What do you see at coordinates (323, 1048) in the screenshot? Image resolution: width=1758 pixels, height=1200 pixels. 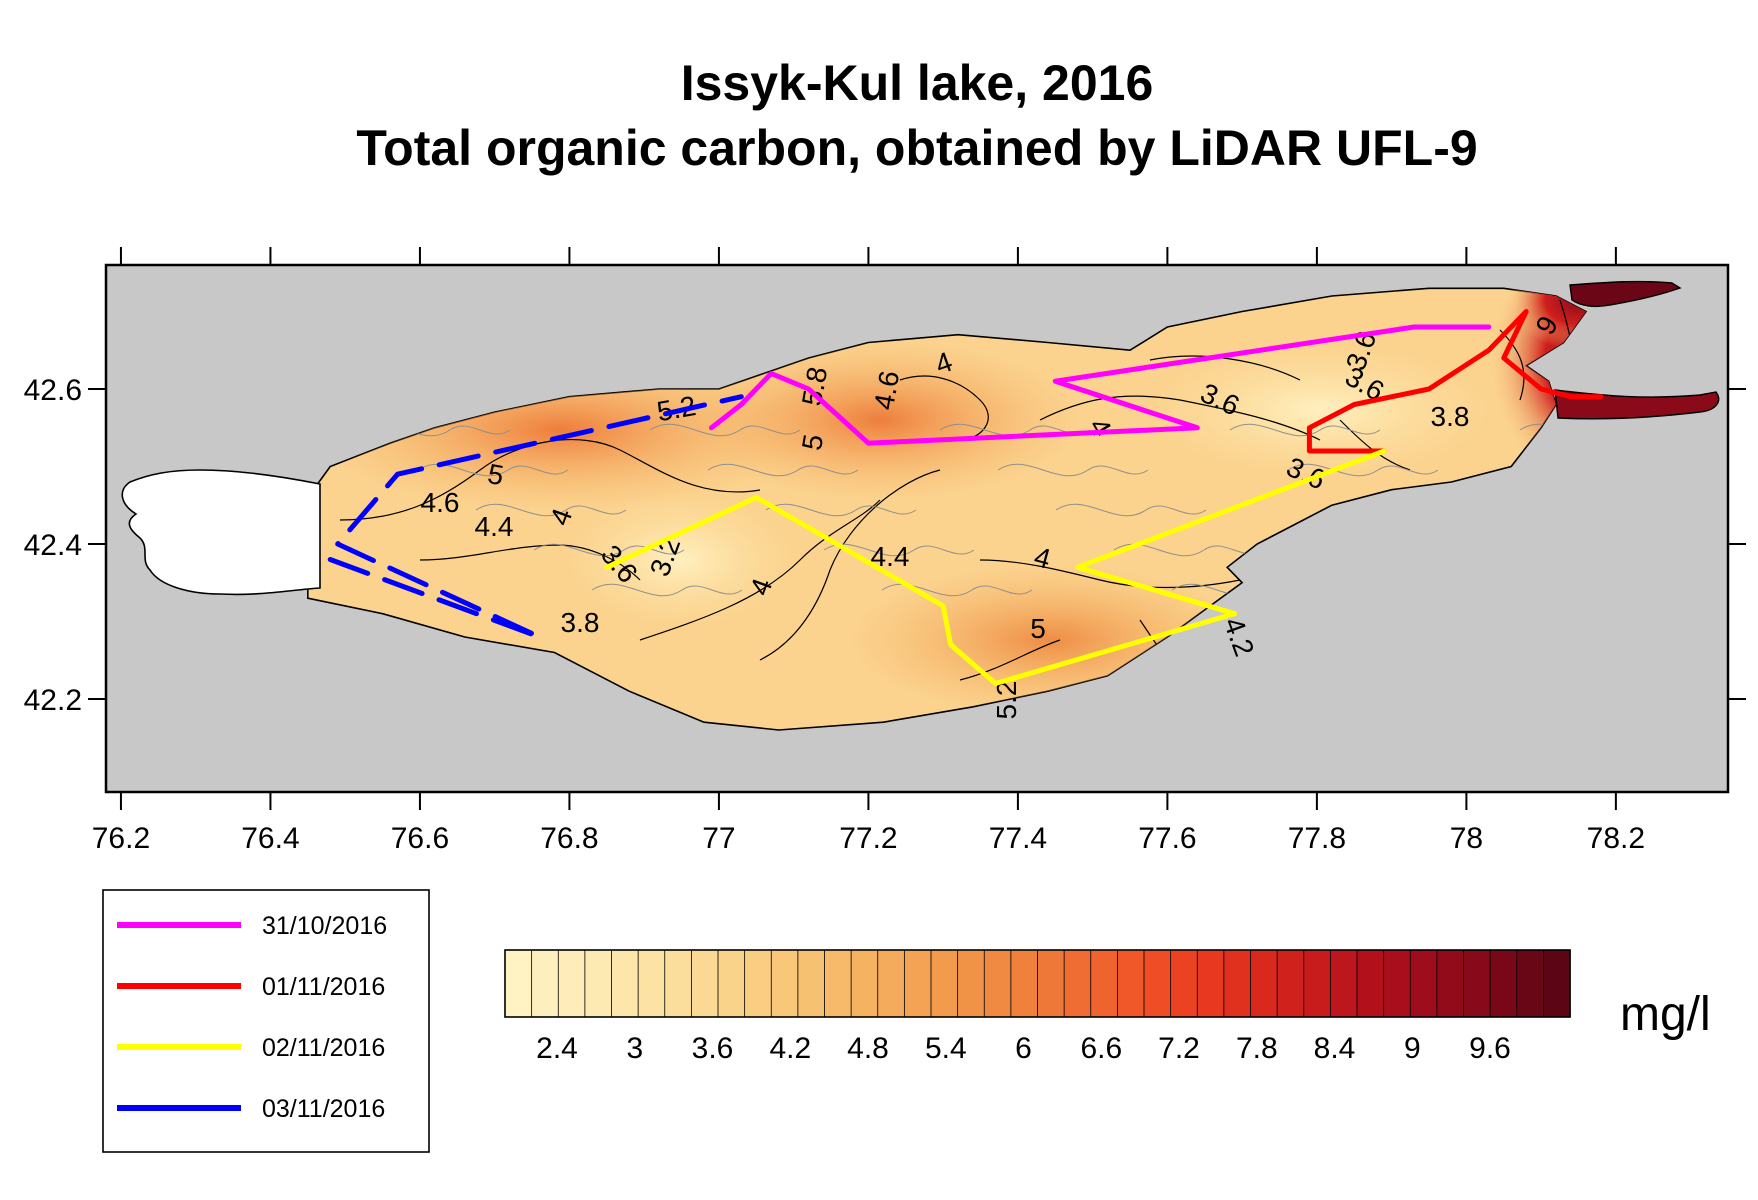 I see `legend-label: 02/11/2016` at bounding box center [323, 1048].